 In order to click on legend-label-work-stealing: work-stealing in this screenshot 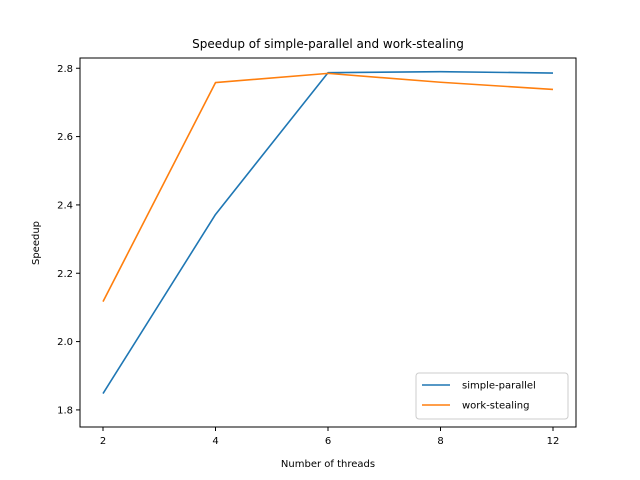, I will do `click(495, 406)`.